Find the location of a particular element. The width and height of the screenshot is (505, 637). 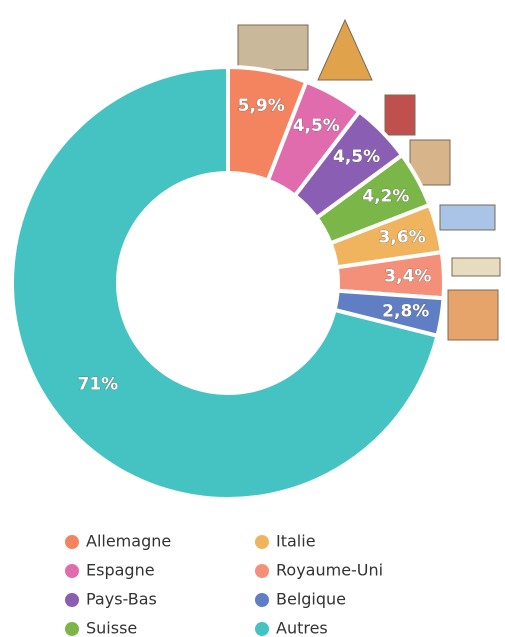

value-label: 71% is located at coordinates (97, 384).